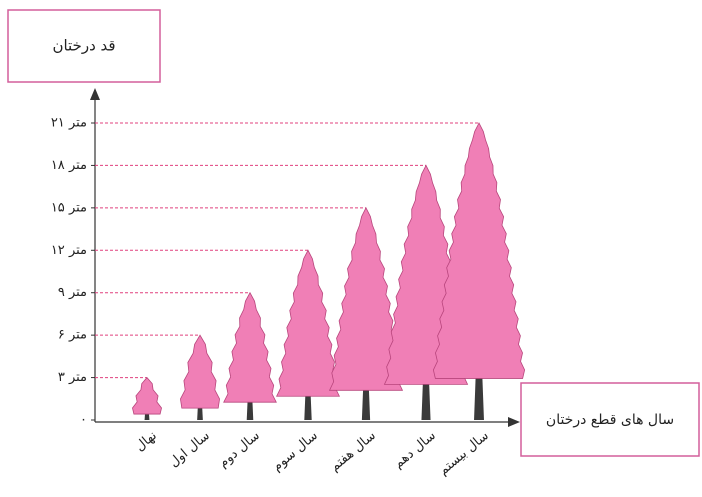 The height and width of the screenshot is (497, 702). Describe the element at coordinates (72, 377) in the screenshot. I see `y-tick-label: ۳ متر` at that location.